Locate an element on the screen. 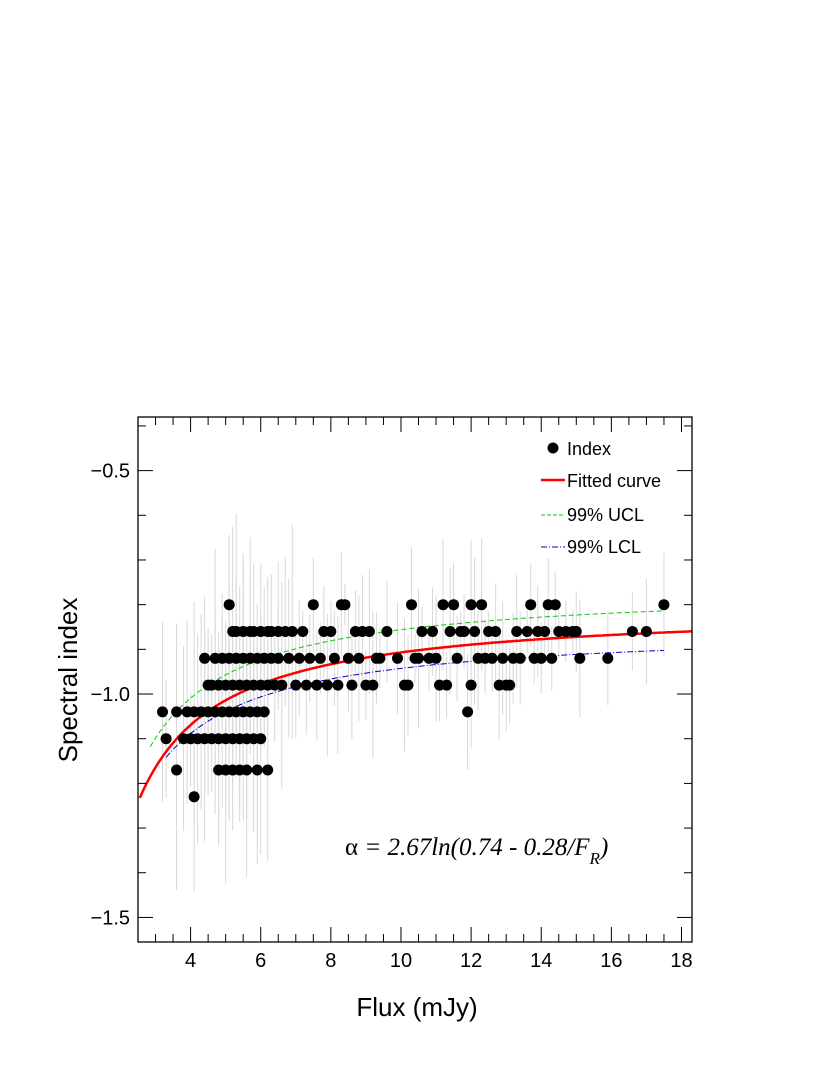 The width and height of the screenshot is (830, 1075). y-tick-labels: −1.5 −1.0 −0.5 is located at coordinates (110, 695).